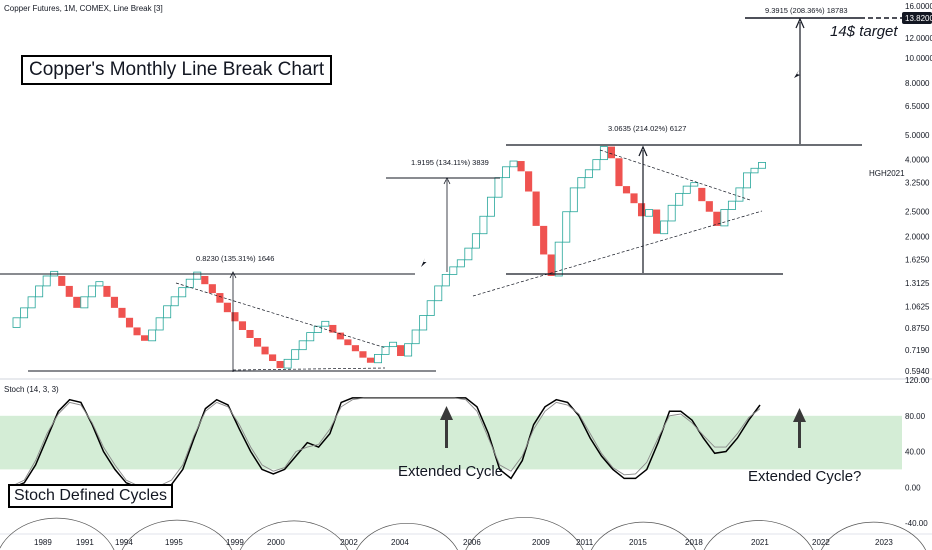 This screenshot has height=550, width=932. I want to click on price-tick-label: 5.0000, so click(917, 135).